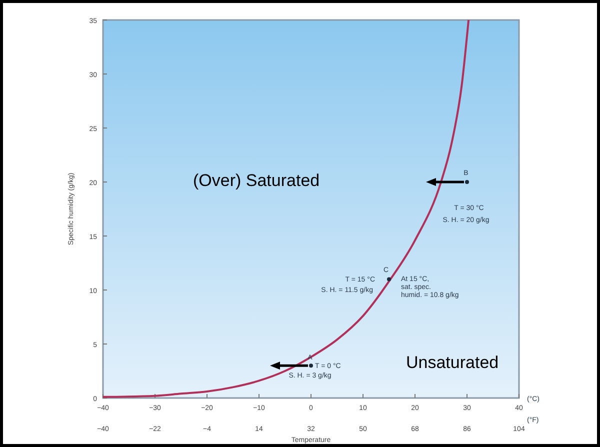 The height and width of the screenshot is (447, 600). I want to click on annotation: (Over) Saturated, so click(256, 180).